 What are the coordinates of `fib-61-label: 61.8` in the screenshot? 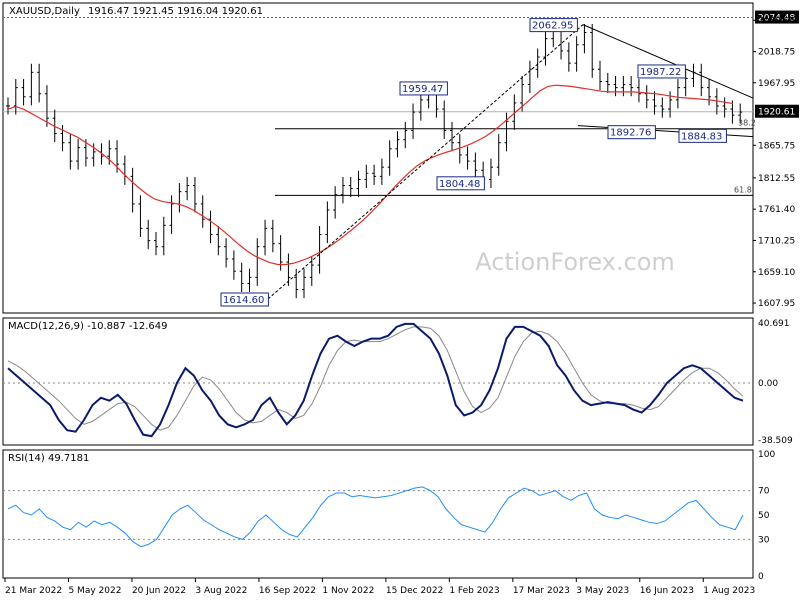 It's located at (743, 189).